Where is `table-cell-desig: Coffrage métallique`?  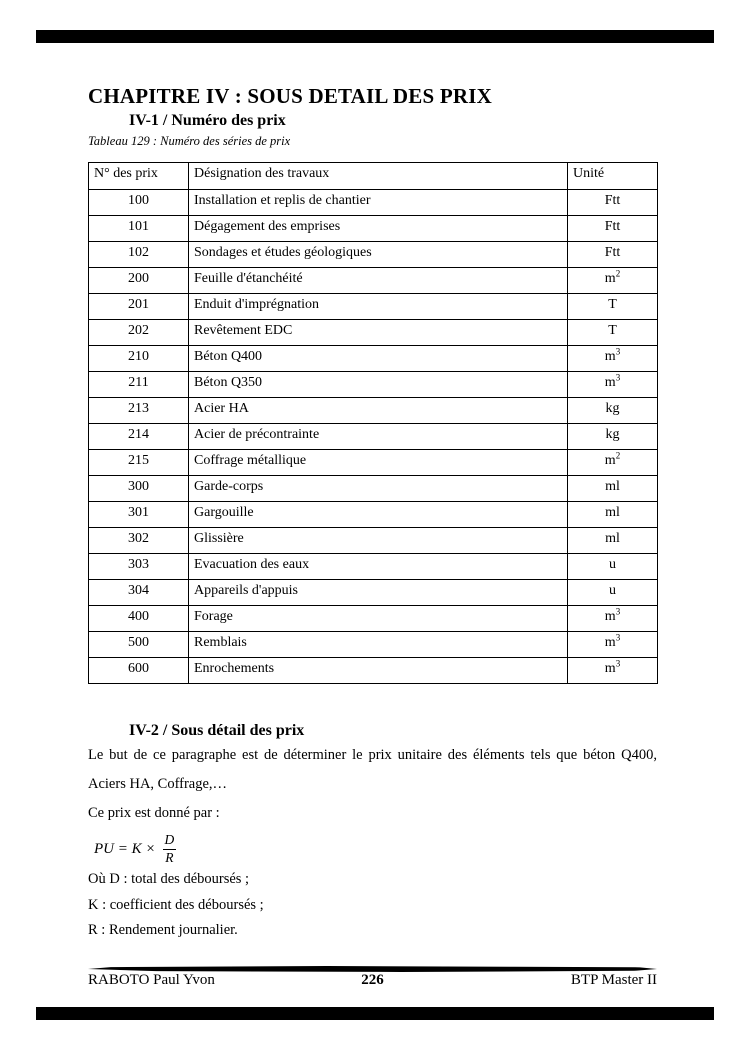
table-cell-desig: Coffrage métallique is located at coordinates (378, 462).